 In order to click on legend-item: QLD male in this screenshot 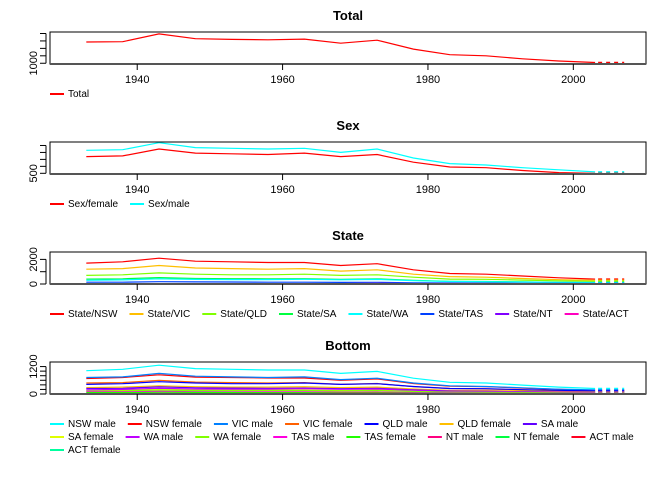, I will do `click(396, 424)`.